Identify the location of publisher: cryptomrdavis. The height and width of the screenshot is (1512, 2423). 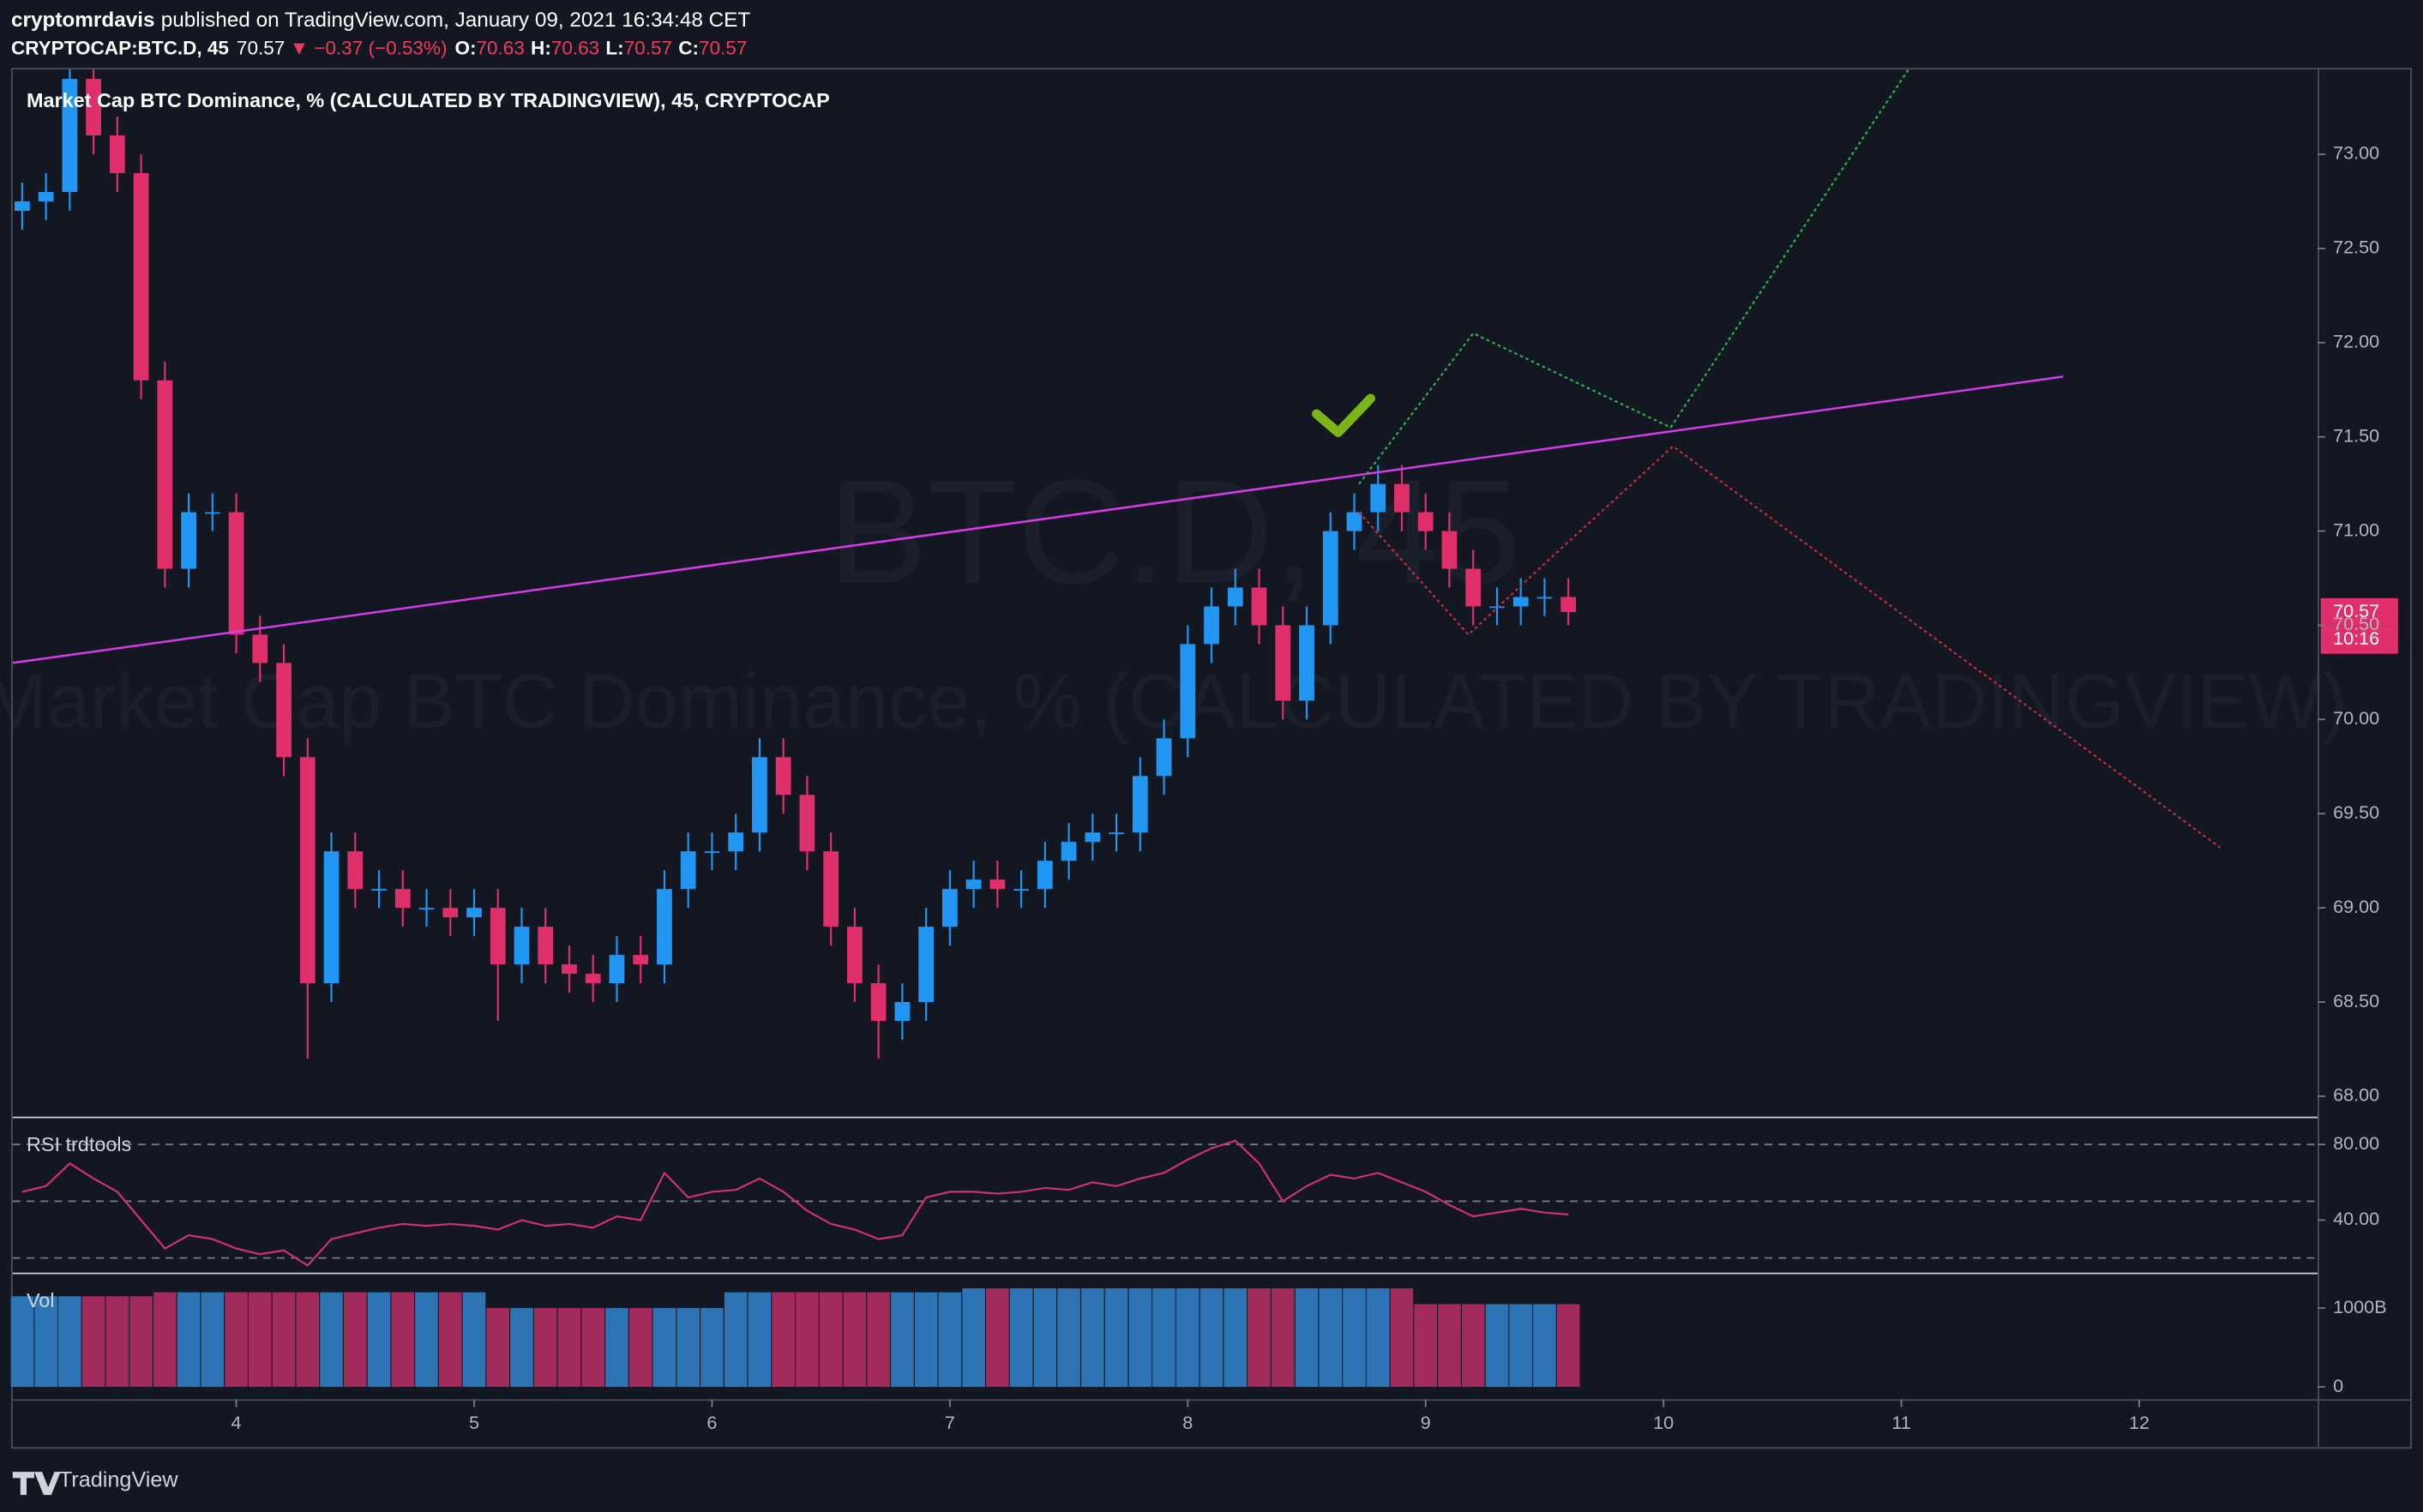
(83, 21).